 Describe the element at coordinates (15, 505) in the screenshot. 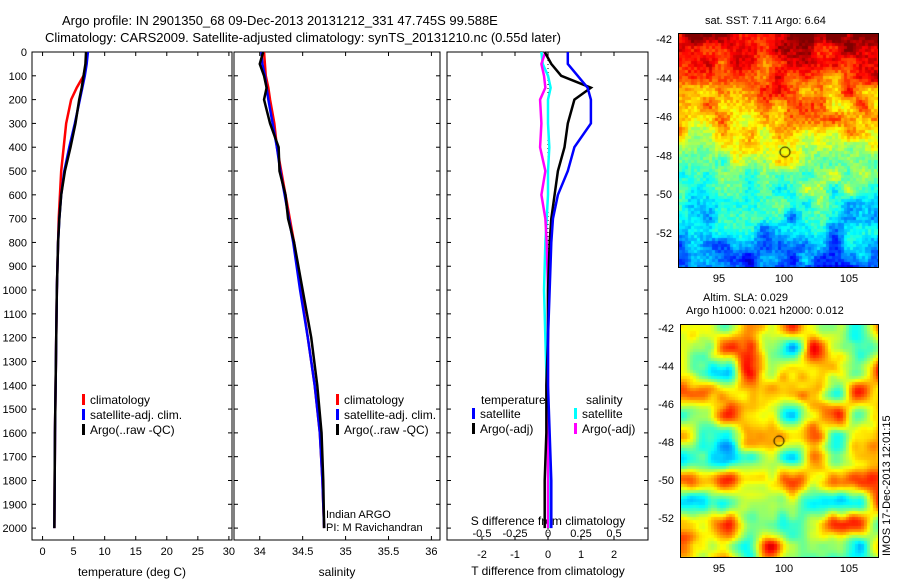

I see `y-tick-label: 1900` at that location.